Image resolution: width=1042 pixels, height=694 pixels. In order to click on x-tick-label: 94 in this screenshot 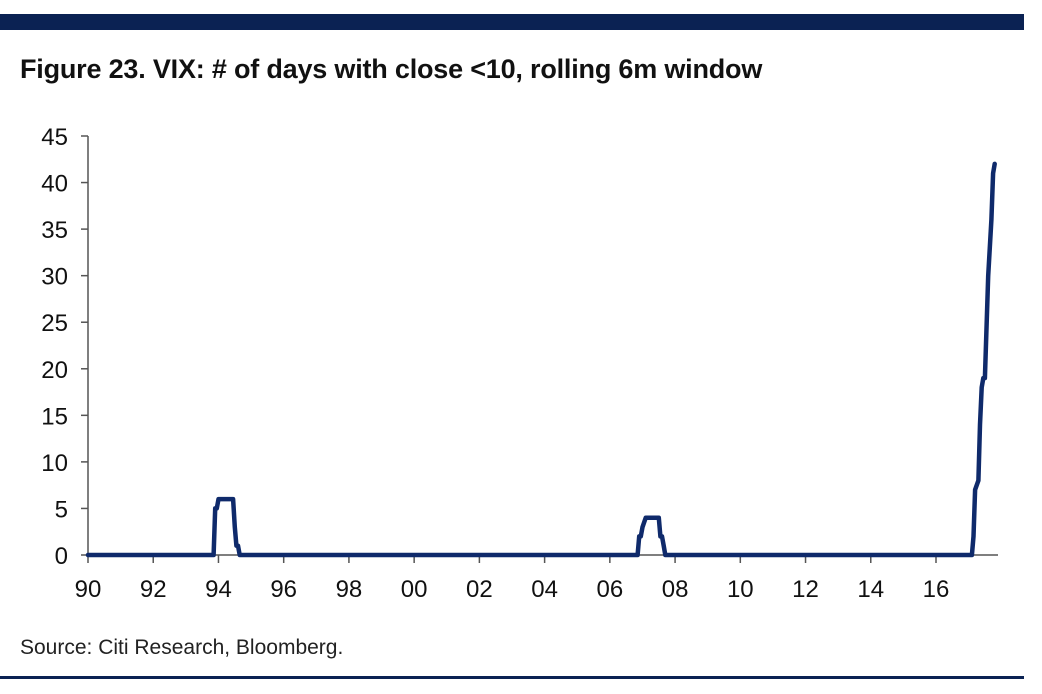, I will do `click(218, 589)`.